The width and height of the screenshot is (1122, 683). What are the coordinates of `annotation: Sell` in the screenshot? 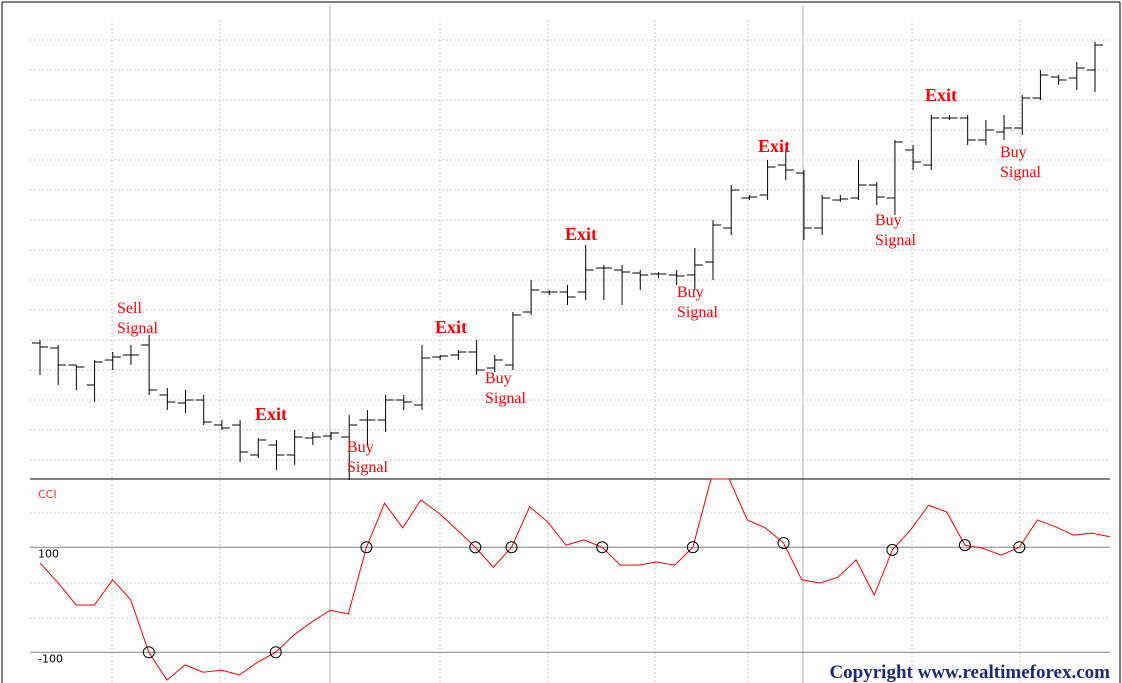 It's located at (129, 308).